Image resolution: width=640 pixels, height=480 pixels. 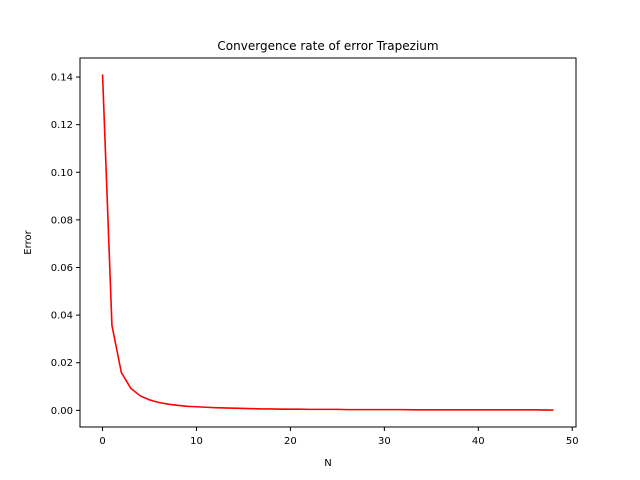 I want to click on y-tick-label: 0.06, so click(x=62, y=268).